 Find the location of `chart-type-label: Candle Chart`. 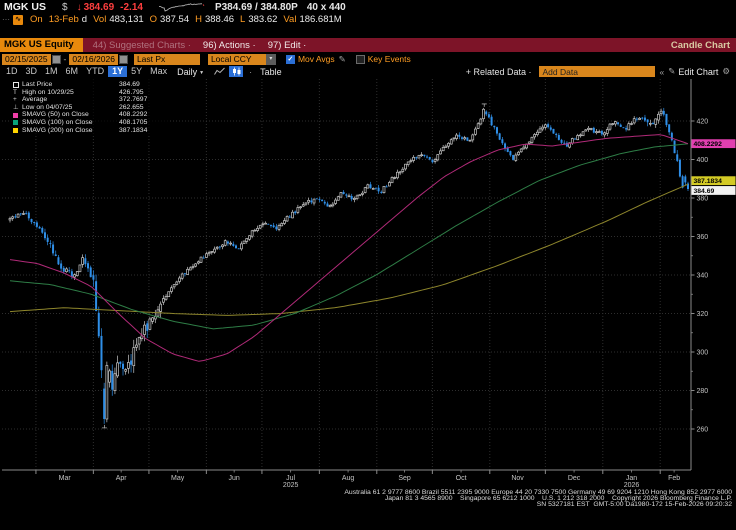

chart-type-label: Candle Chart is located at coordinates (700, 45).